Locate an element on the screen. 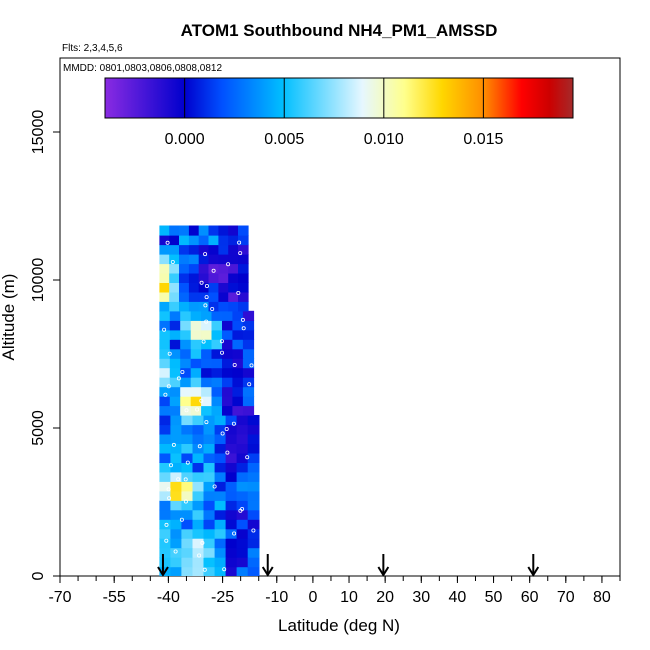 The height and width of the screenshot is (650, 650). x-axis: -70 -55 -40 -25 -10 0 10 20 30 40 50 60 70 80 is located at coordinates (334, 591).